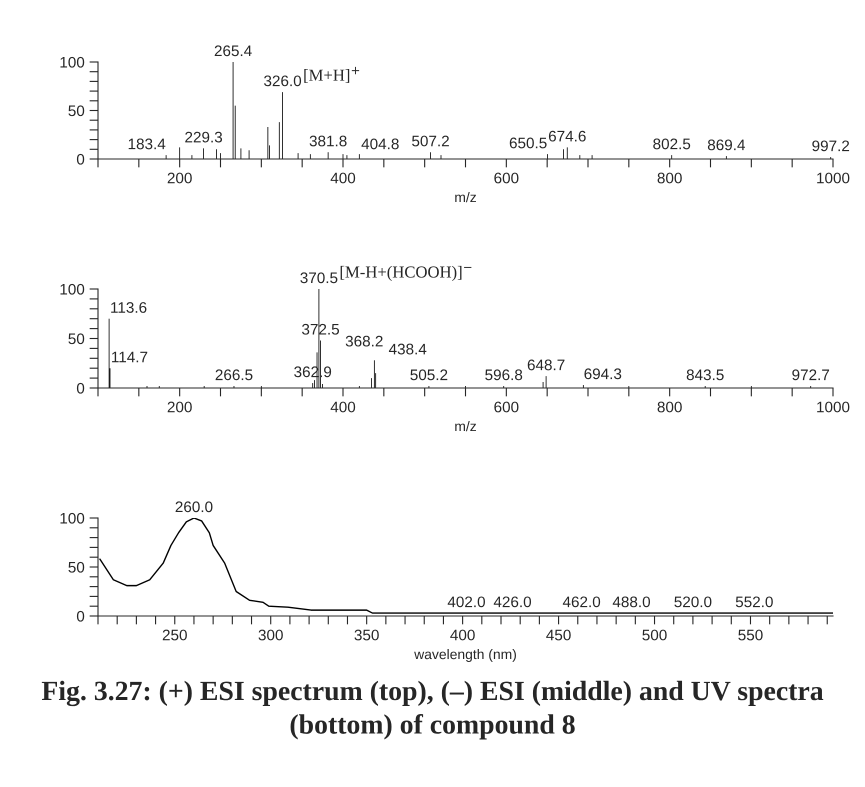 Image resolution: width=865 pixels, height=787 pixels. Describe the element at coordinates (328, 141) in the screenshot. I see `annotation: 381.8` at that location.